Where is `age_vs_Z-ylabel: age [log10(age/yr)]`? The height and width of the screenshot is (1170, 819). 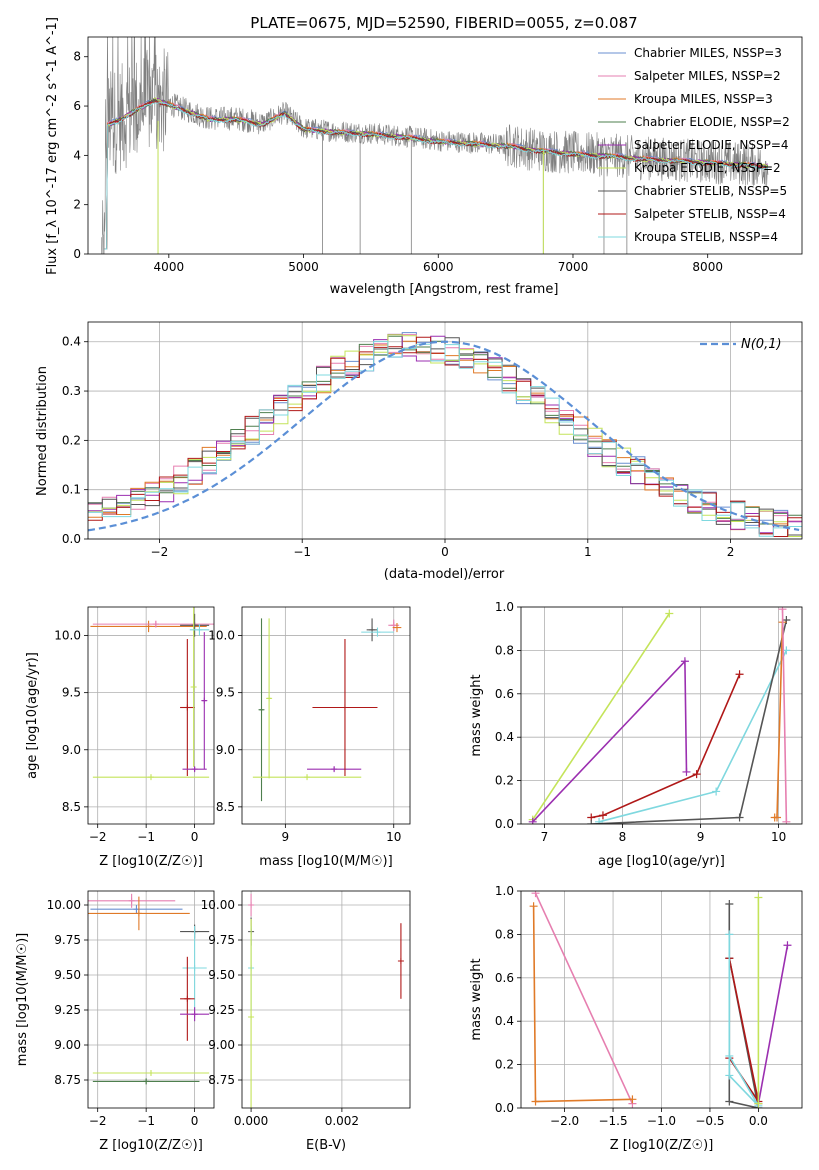 age_vs_Z-ylabel: age [log10(age/yr)] is located at coordinates (32, 715).